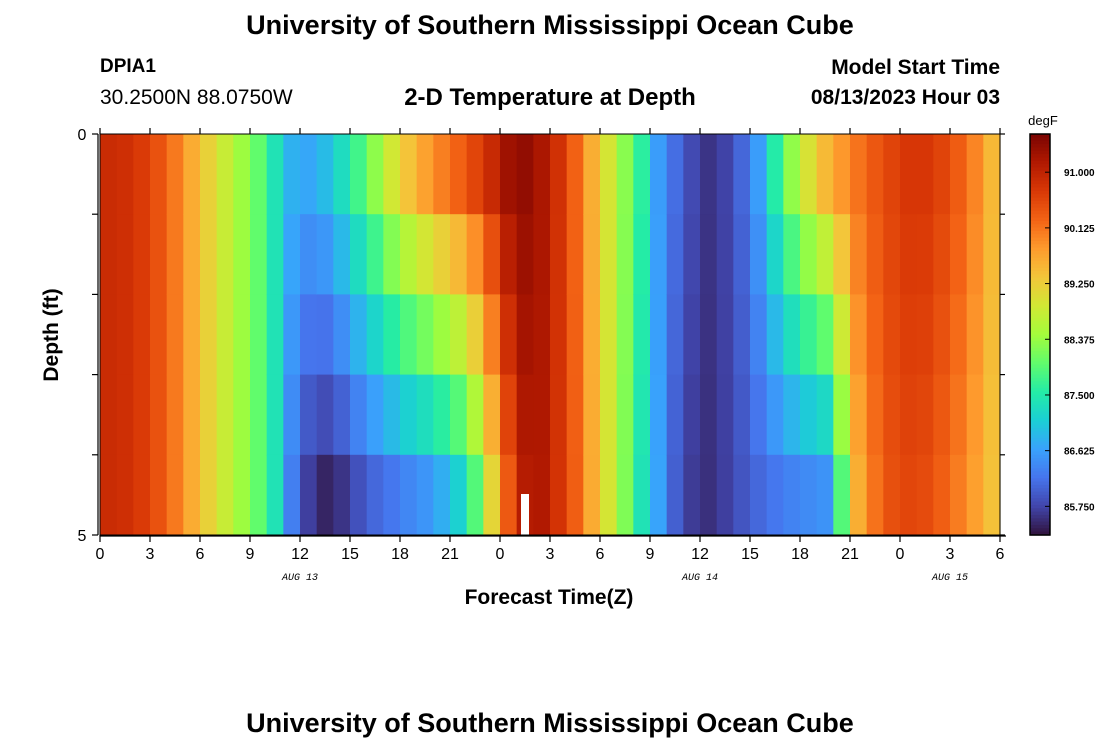 This screenshot has width=1100, height=750. What do you see at coordinates (1079, 507) in the screenshot?
I see `colorbar-tick-label: 85.750` at bounding box center [1079, 507].